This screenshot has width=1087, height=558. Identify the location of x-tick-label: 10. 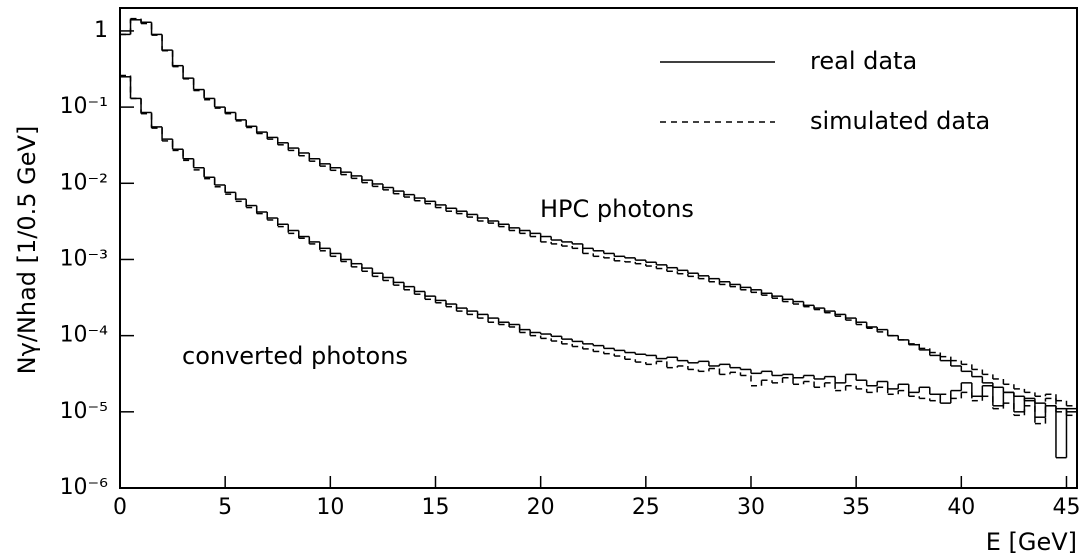
(330, 507).